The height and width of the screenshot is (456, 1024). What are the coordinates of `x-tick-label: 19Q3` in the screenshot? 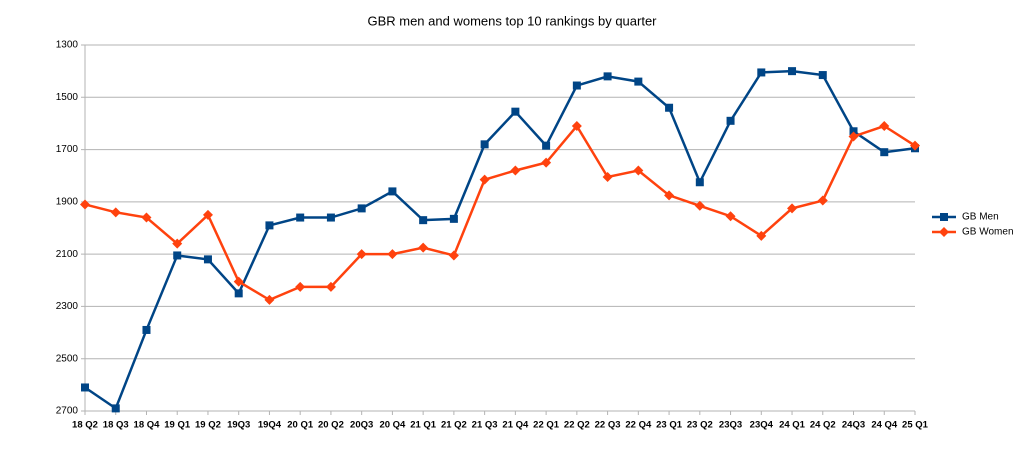 It's located at (238, 425).